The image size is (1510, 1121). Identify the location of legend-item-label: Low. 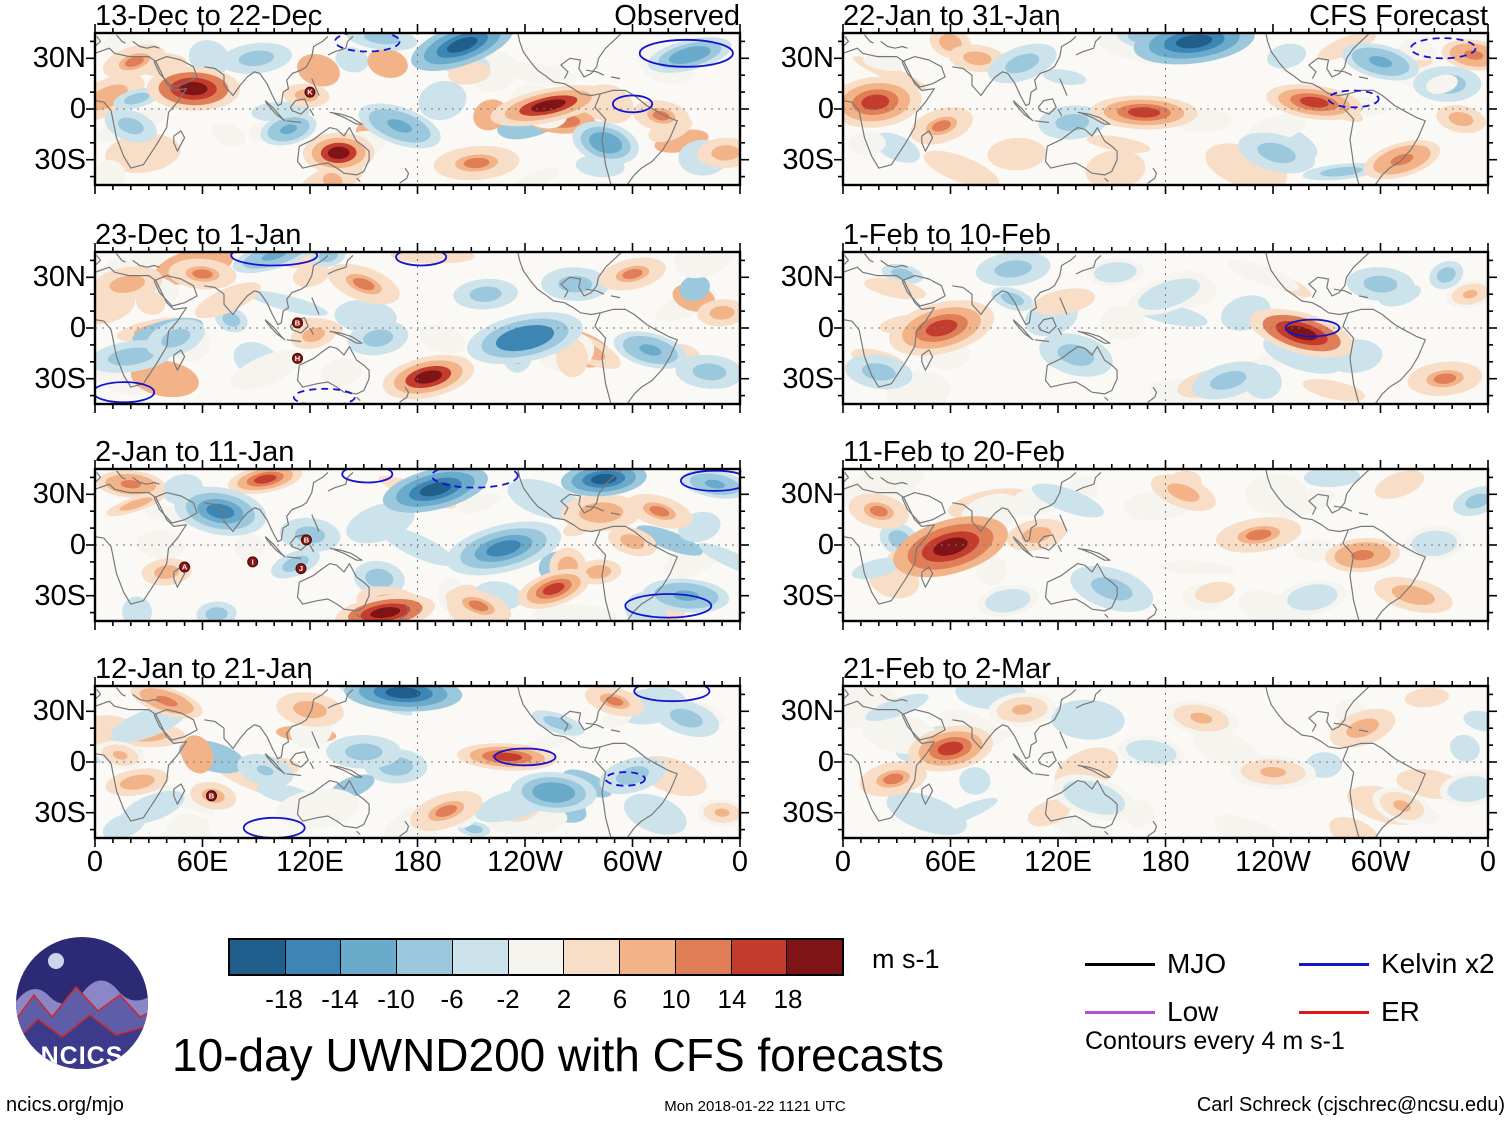
(1193, 1011).